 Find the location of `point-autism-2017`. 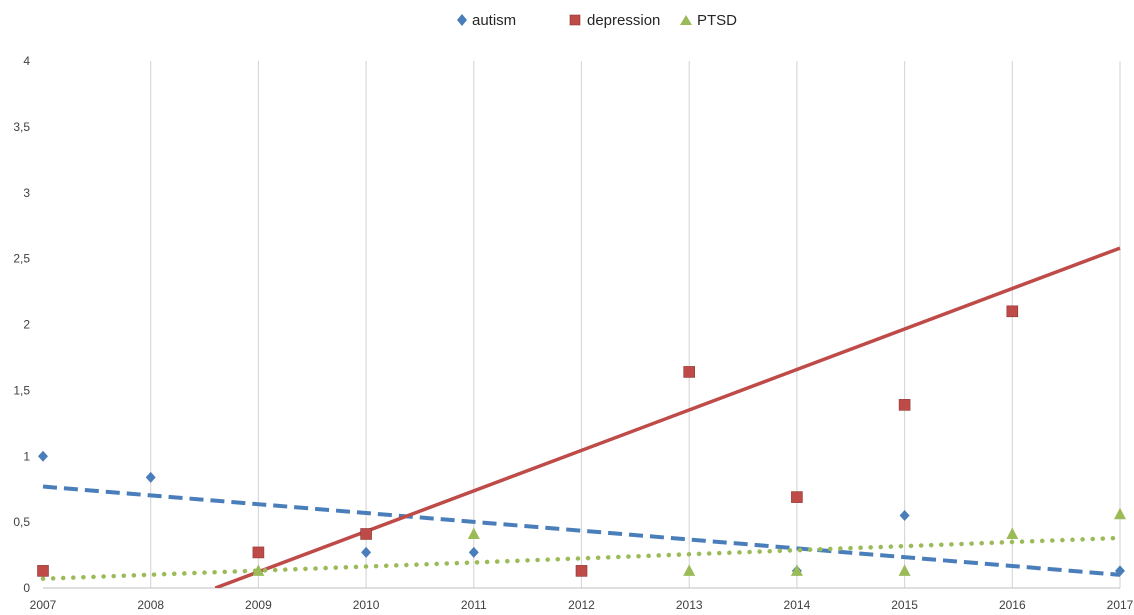

point-autism-2017 is located at coordinates (1120, 571).